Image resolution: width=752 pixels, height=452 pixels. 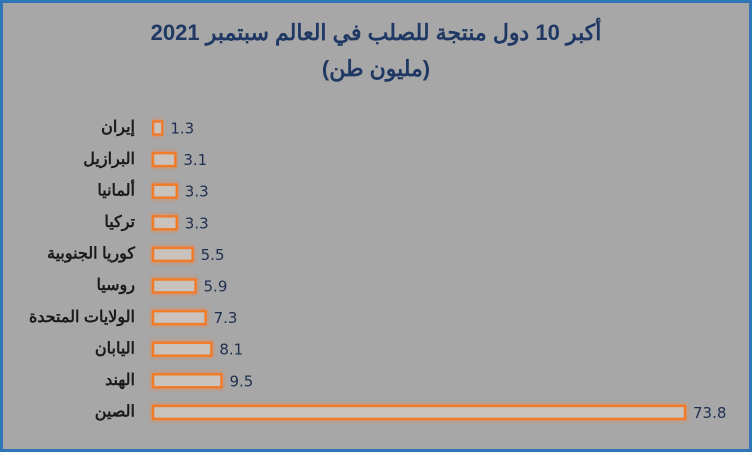 I want to click on value-label: 7.3, so click(x=226, y=318).